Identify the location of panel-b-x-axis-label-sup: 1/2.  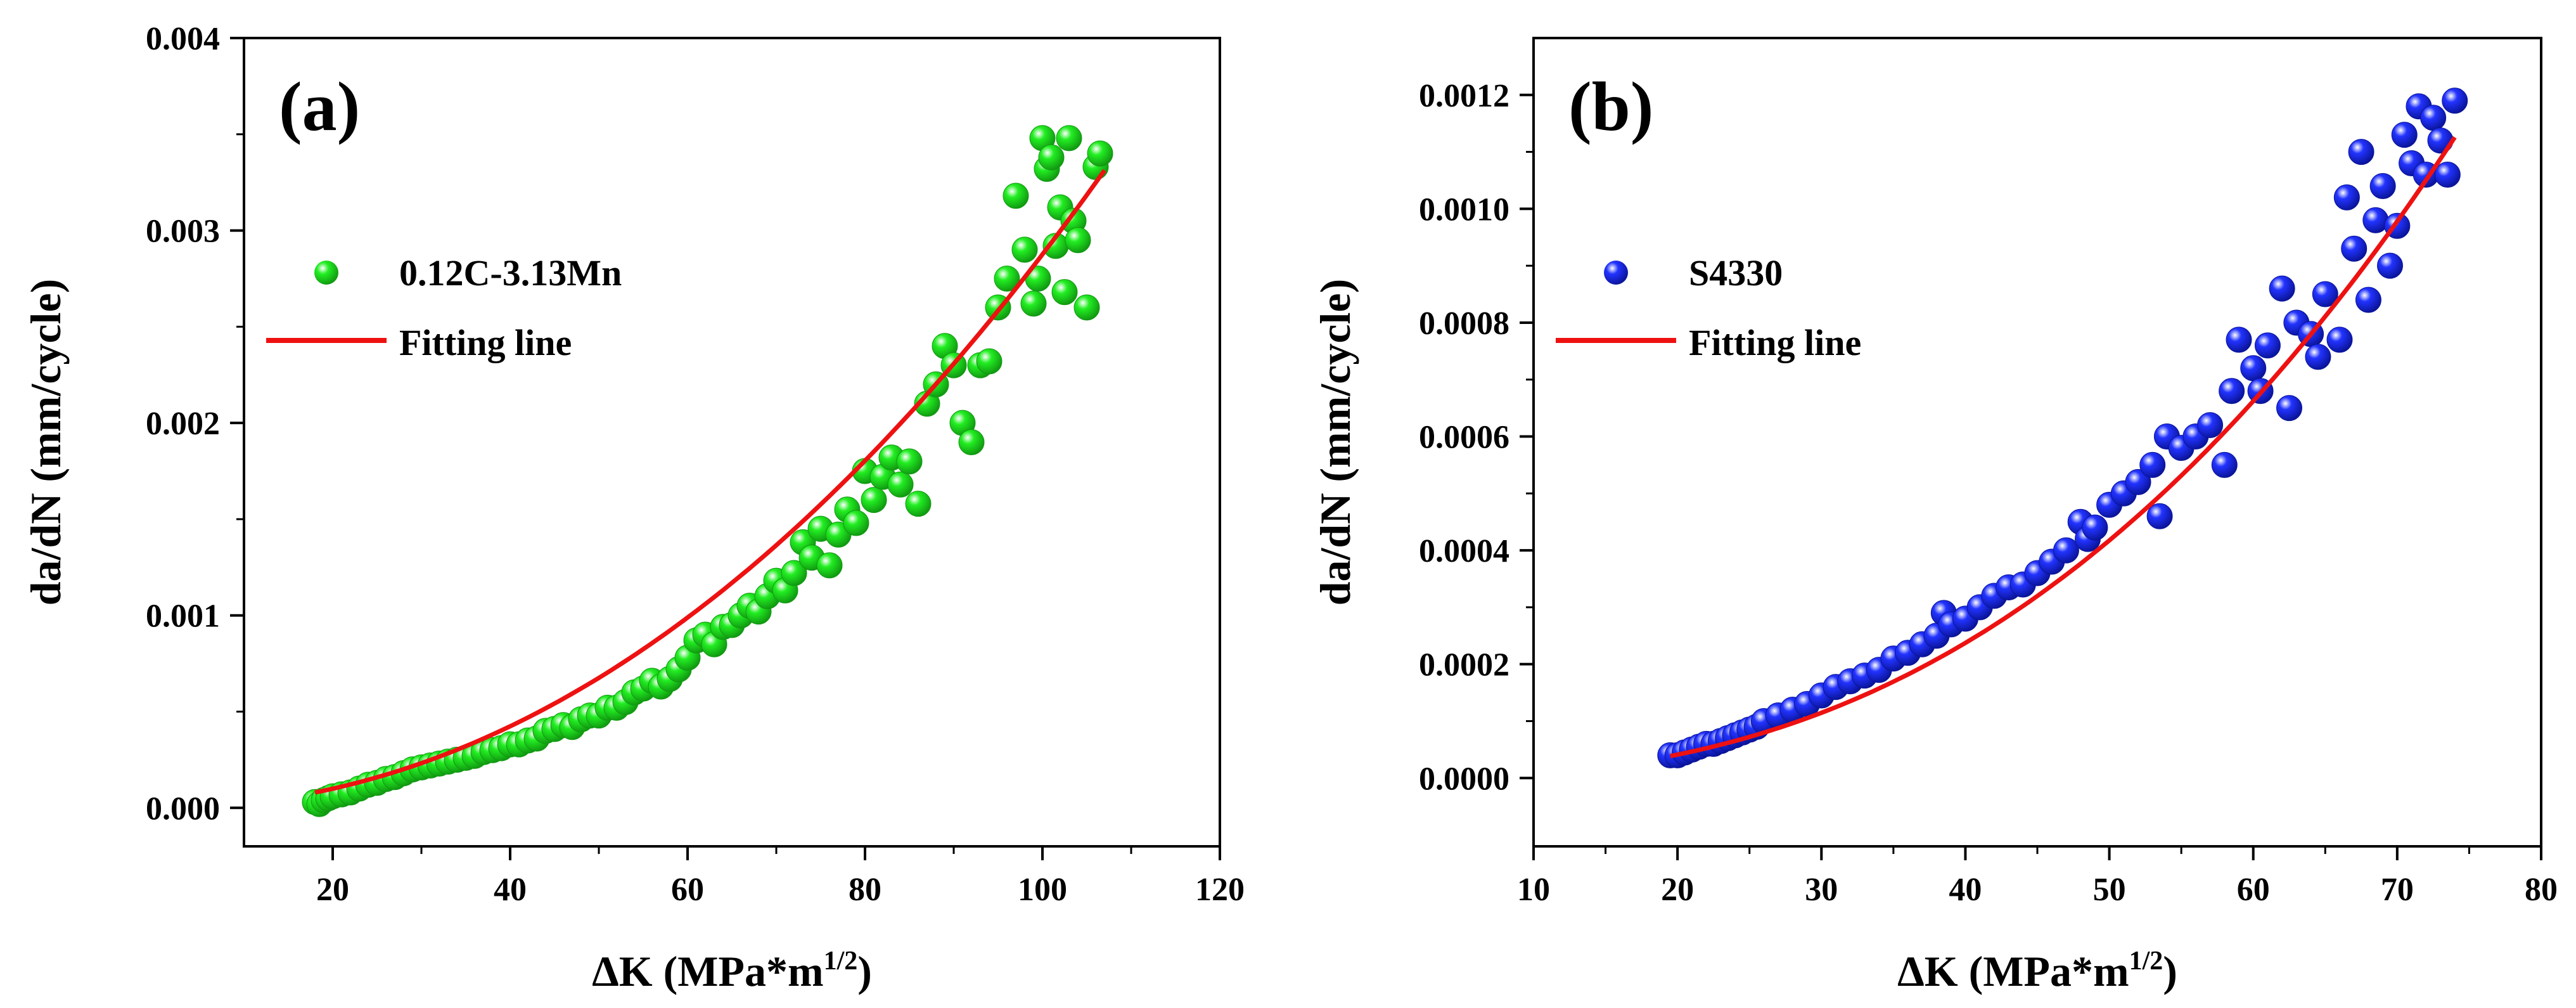
(2146, 961).